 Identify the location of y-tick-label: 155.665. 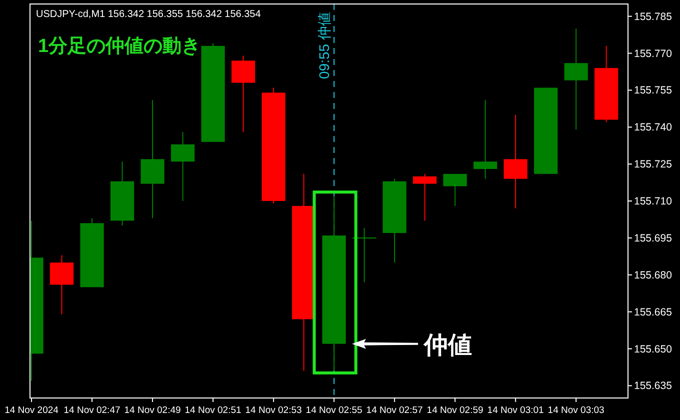
(653, 312).